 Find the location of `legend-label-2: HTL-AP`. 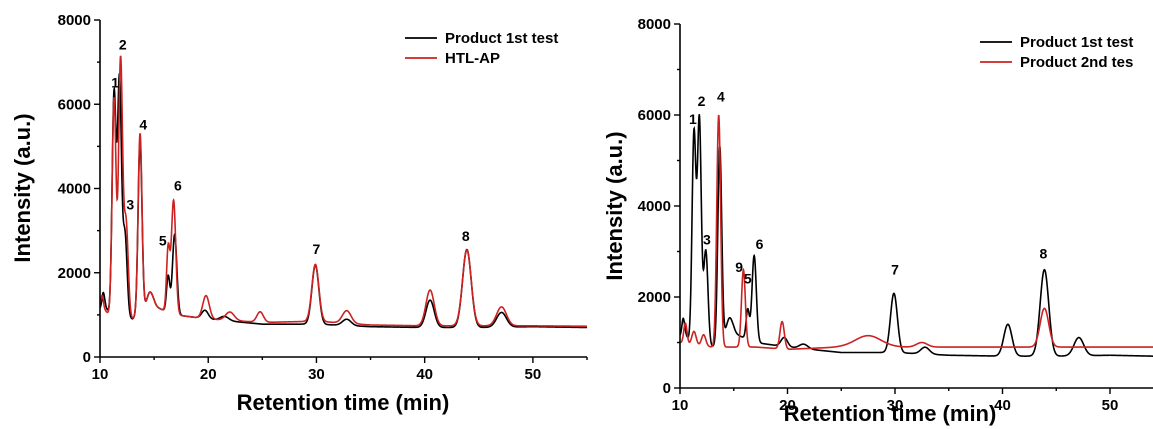

legend-label-2: HTL-AP is located at coordinates (472, 58).